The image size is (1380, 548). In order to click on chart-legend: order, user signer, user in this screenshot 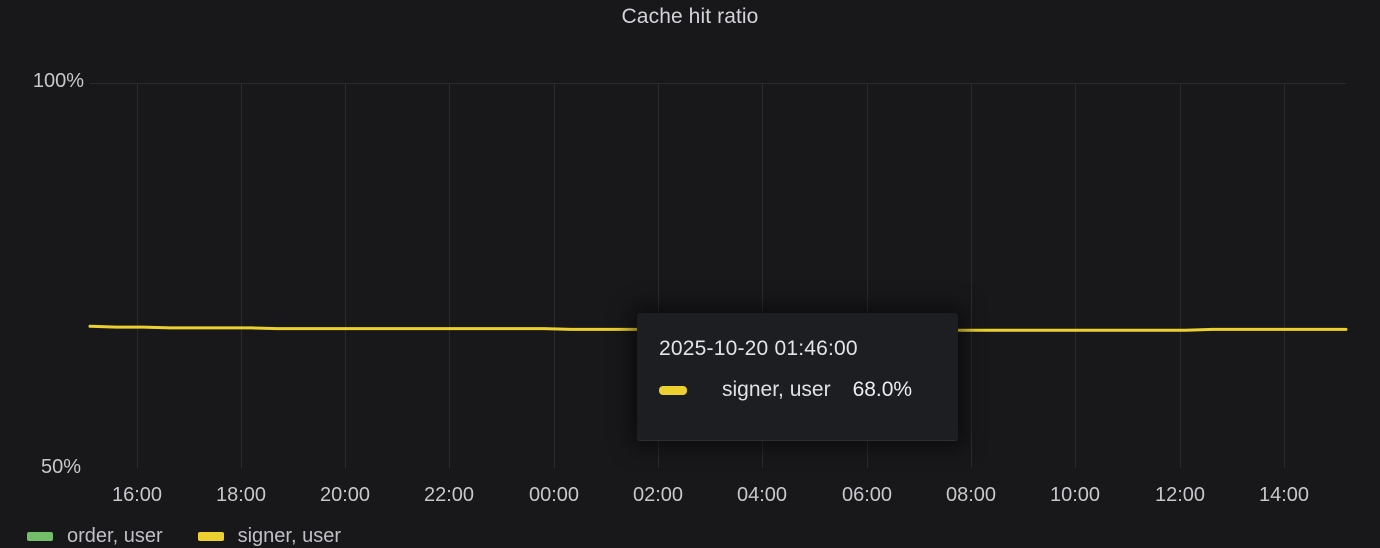, I will do `click(201, 536)`.